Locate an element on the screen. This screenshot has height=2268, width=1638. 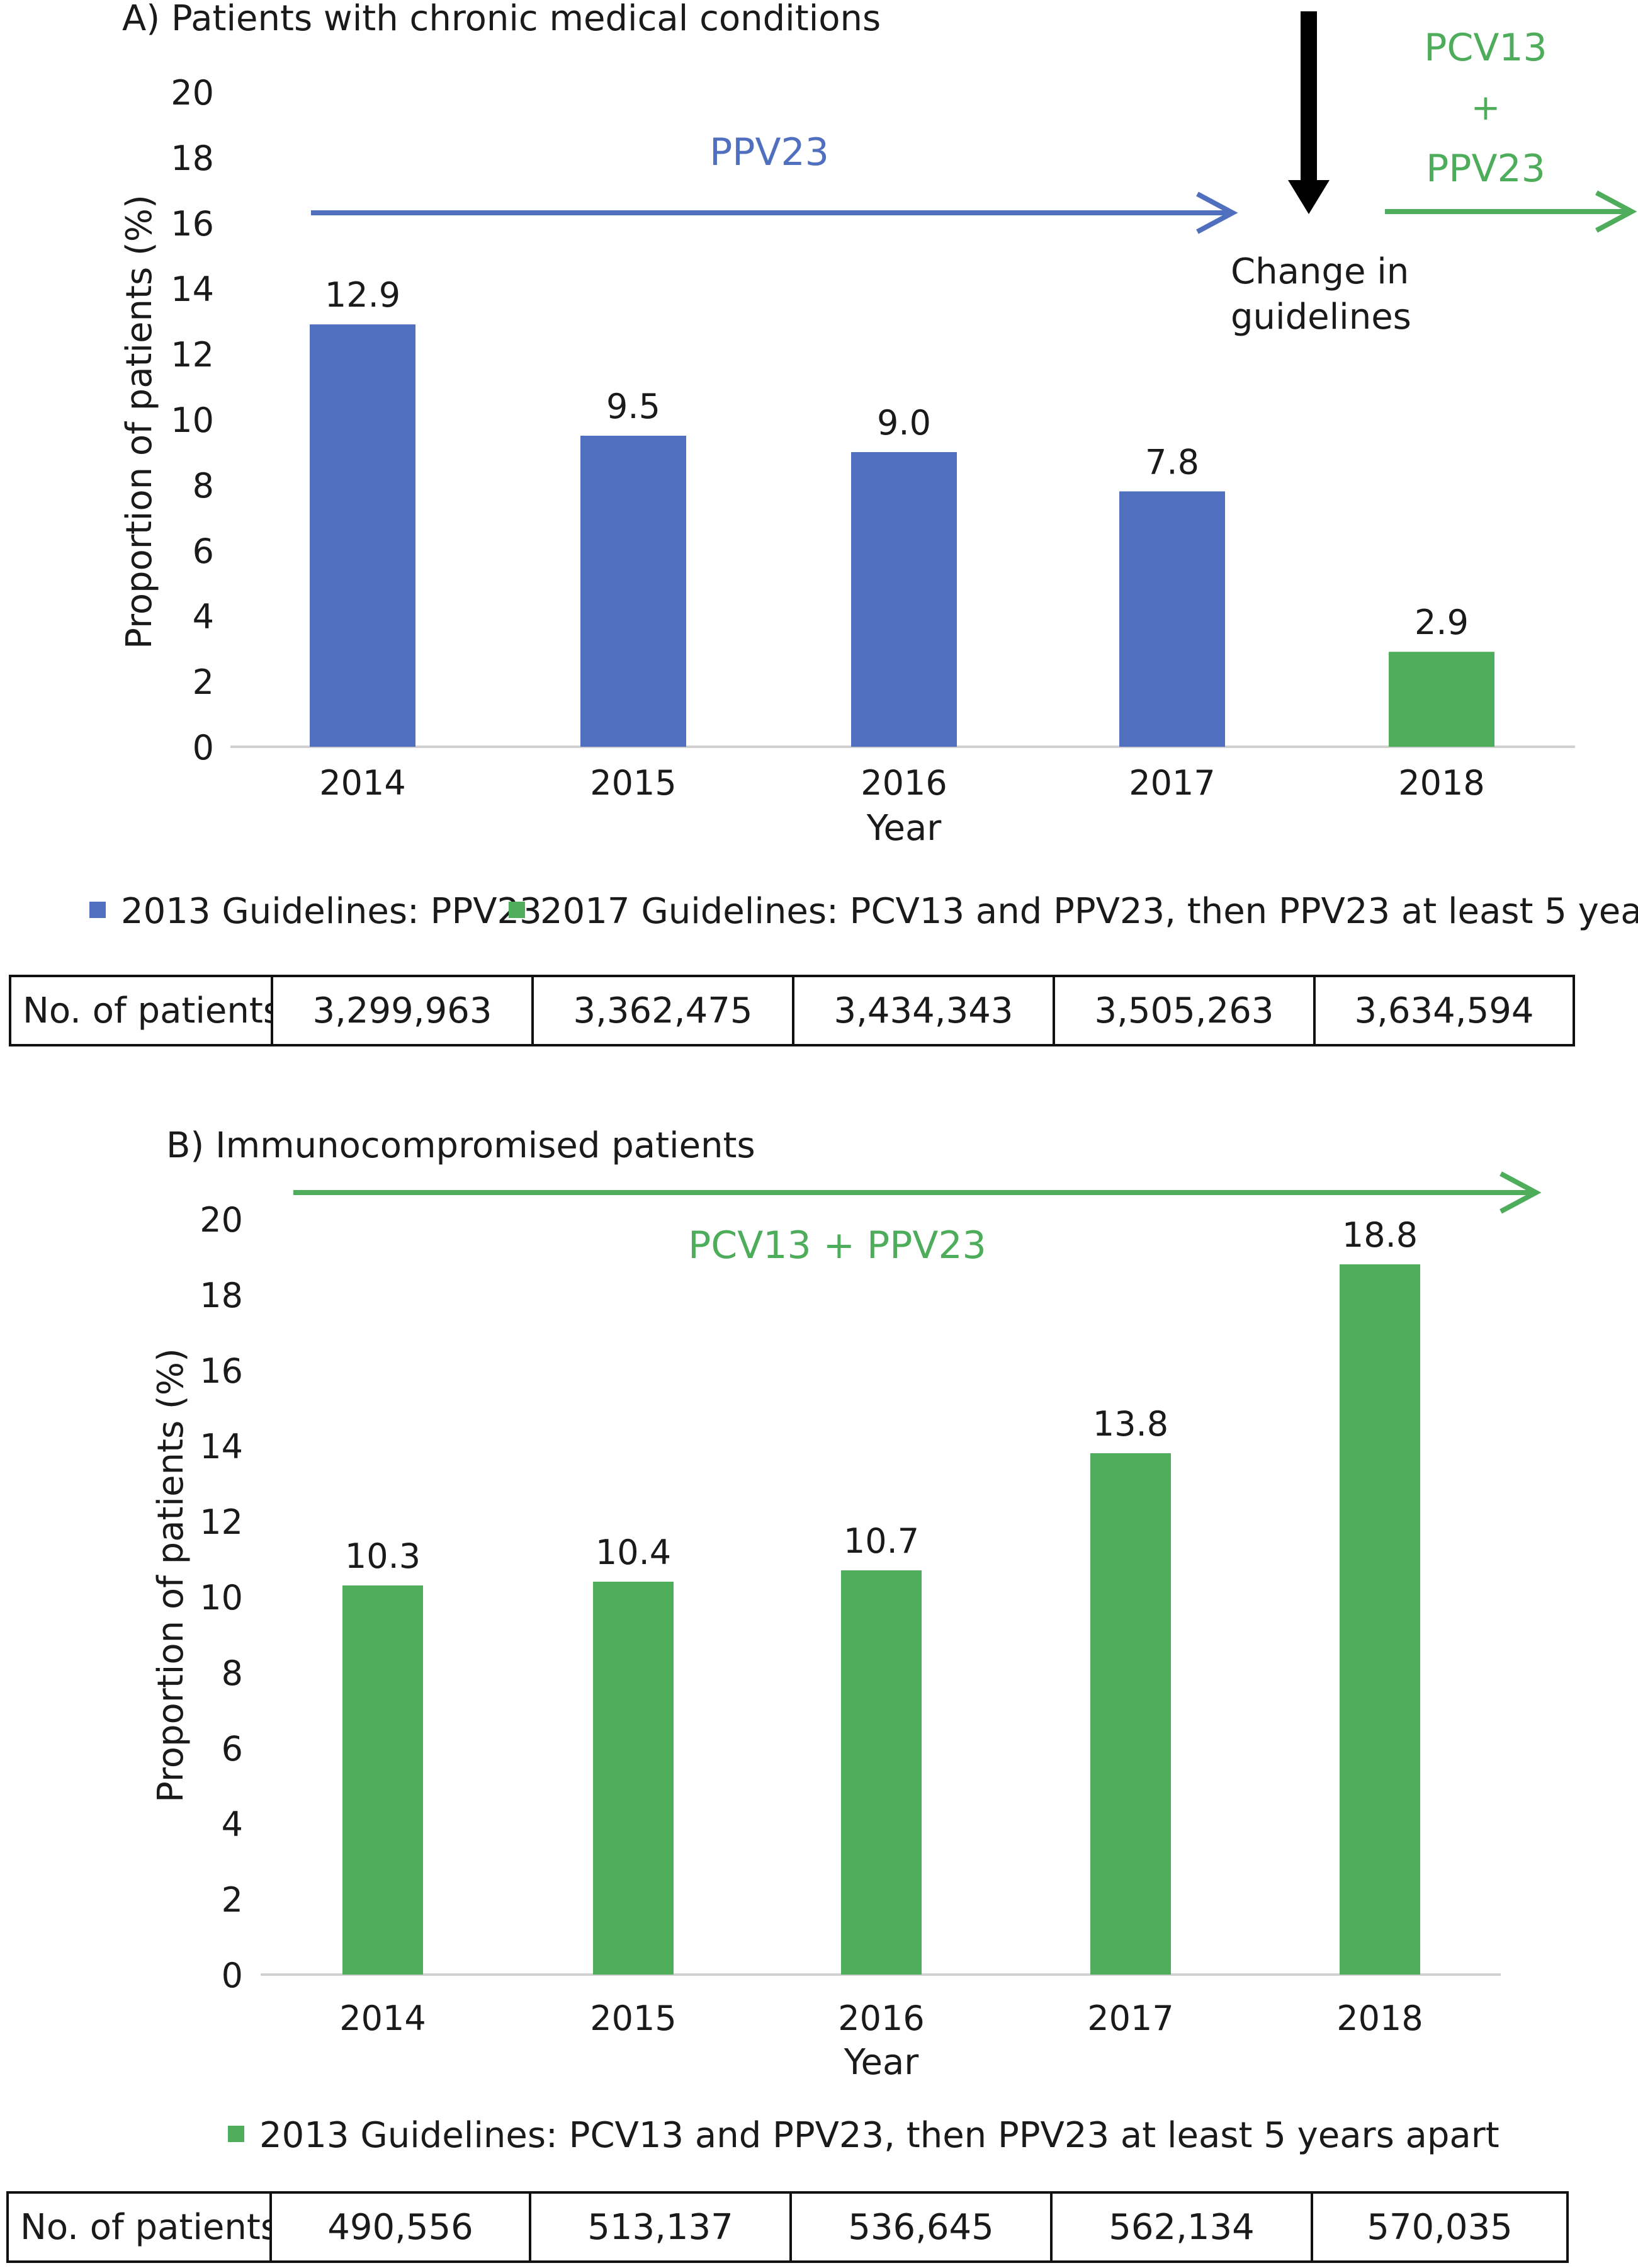
data-label-2015: 9.5 is located at coordinates (633, 407).